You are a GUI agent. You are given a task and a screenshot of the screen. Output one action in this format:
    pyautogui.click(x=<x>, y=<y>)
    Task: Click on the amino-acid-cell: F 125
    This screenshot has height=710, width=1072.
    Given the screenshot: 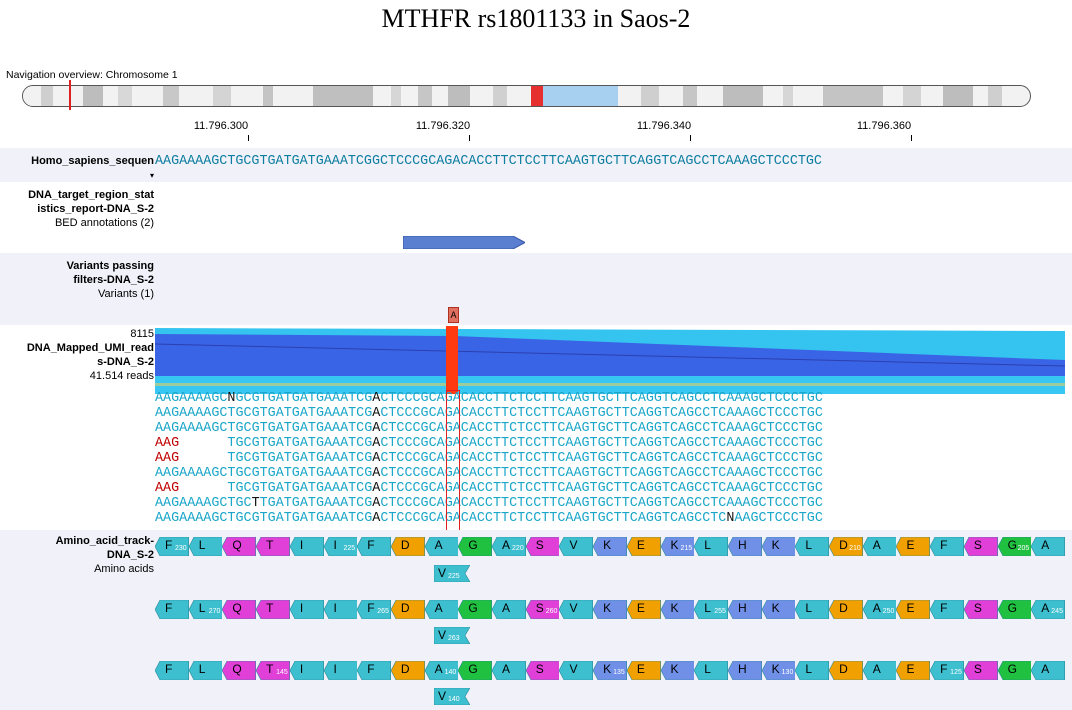 What is the action you would take?
    pyautogui.click(x=947, y=670)
    